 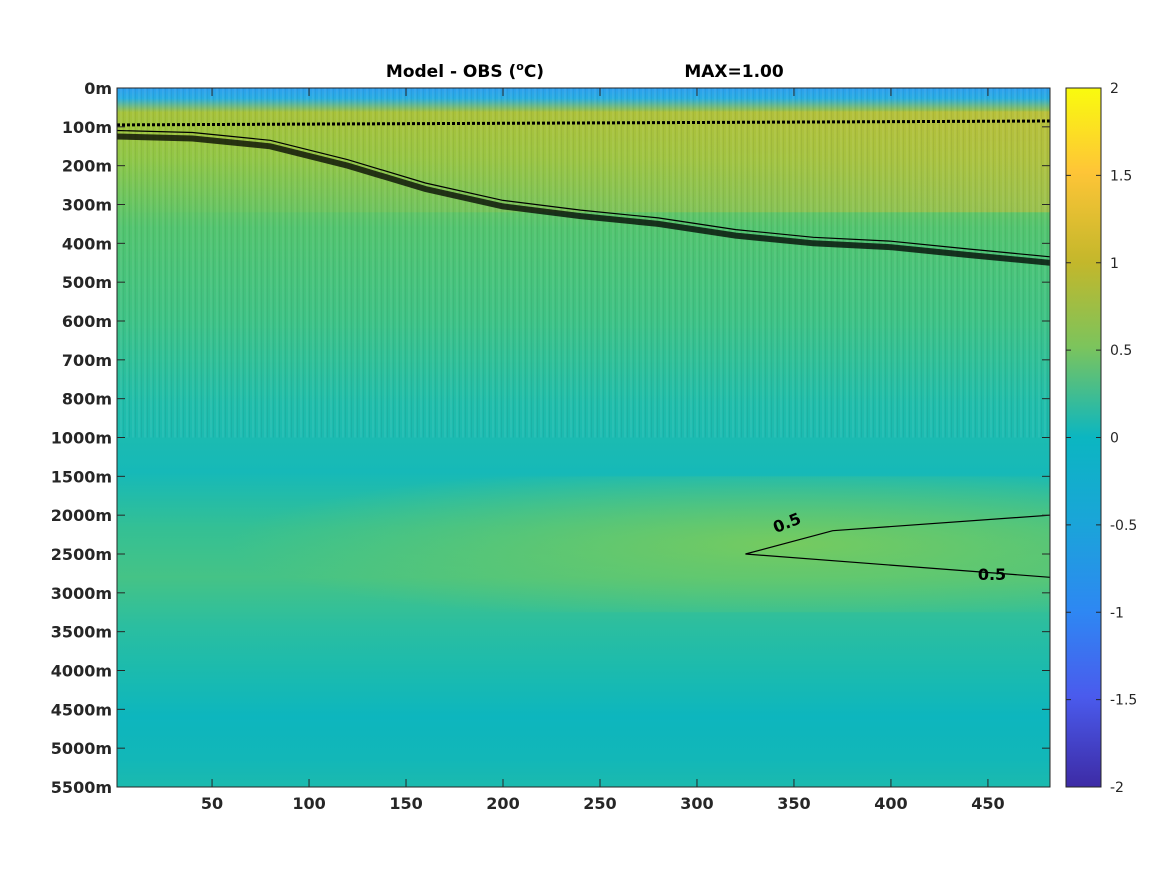 What do you see at coordinates (1123, 526) in the screenshot?
I see `colorbar-tick-label: -0.5` at bounding box center [1123, 526].